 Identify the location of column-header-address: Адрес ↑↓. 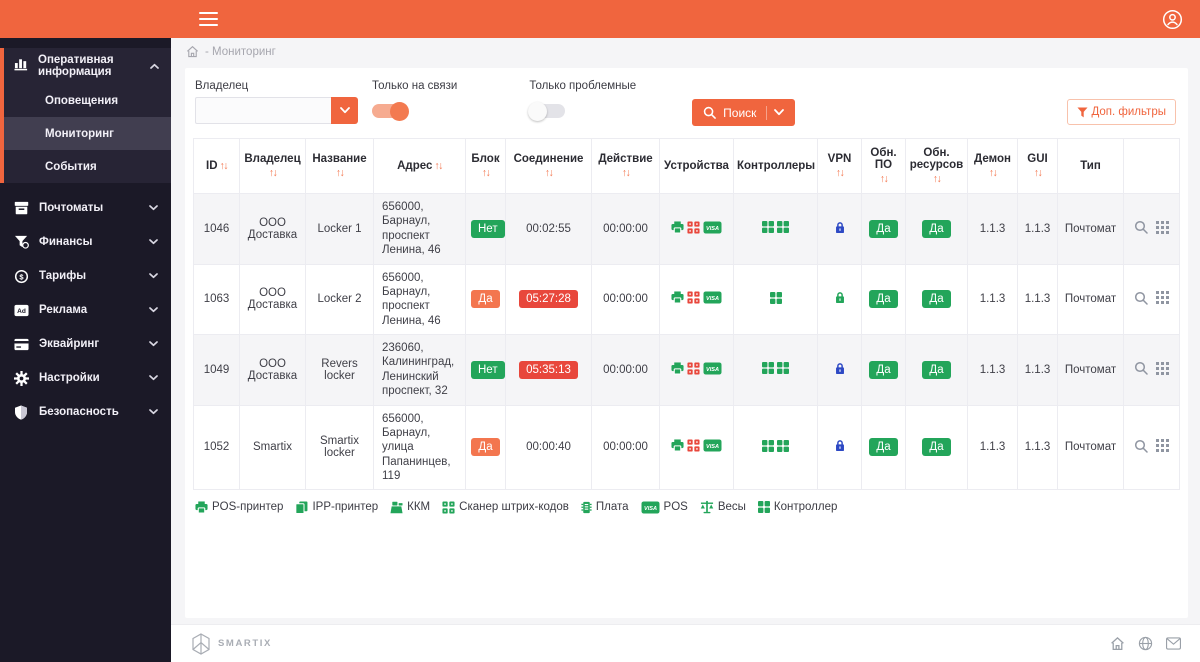
(419, 166).